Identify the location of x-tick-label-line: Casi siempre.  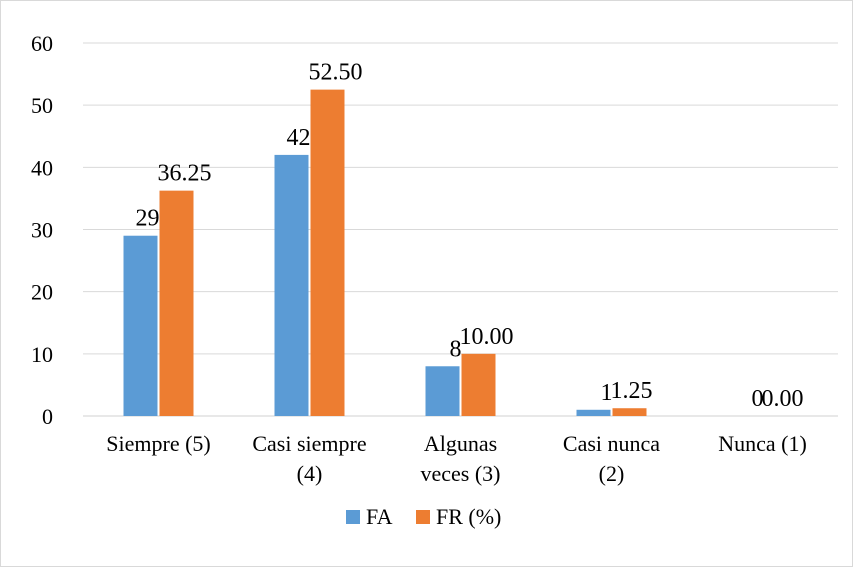
(309, 443).